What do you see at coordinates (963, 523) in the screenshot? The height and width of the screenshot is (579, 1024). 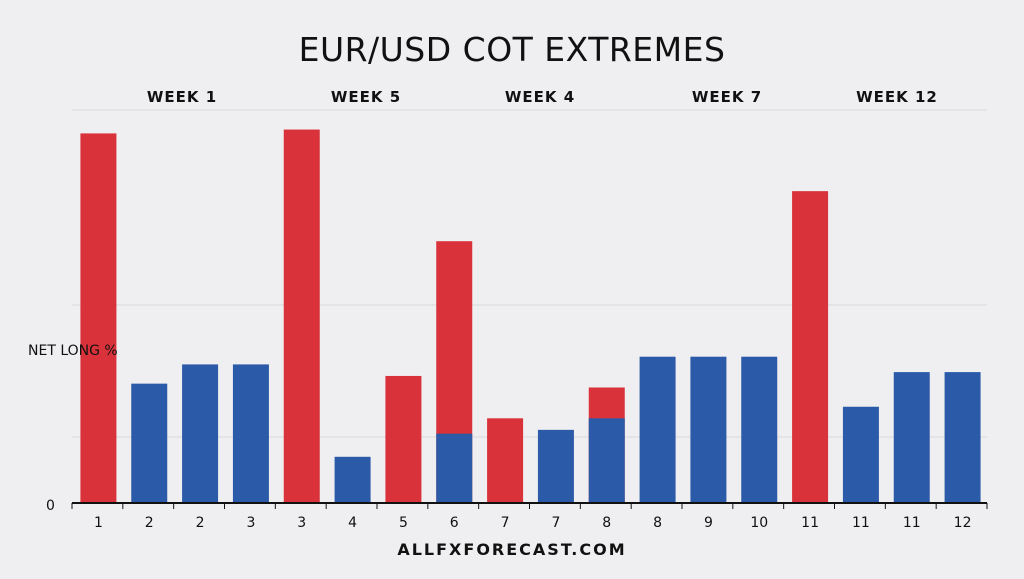 I see `x-tick-label: 12` at bounding box center [963, 523].